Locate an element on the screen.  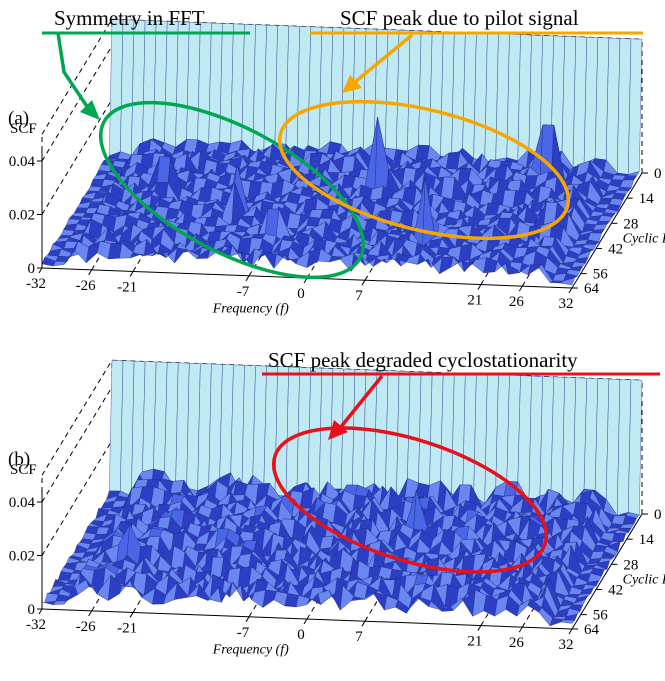
panel-label: (b) is located at coordinates (19, 459).